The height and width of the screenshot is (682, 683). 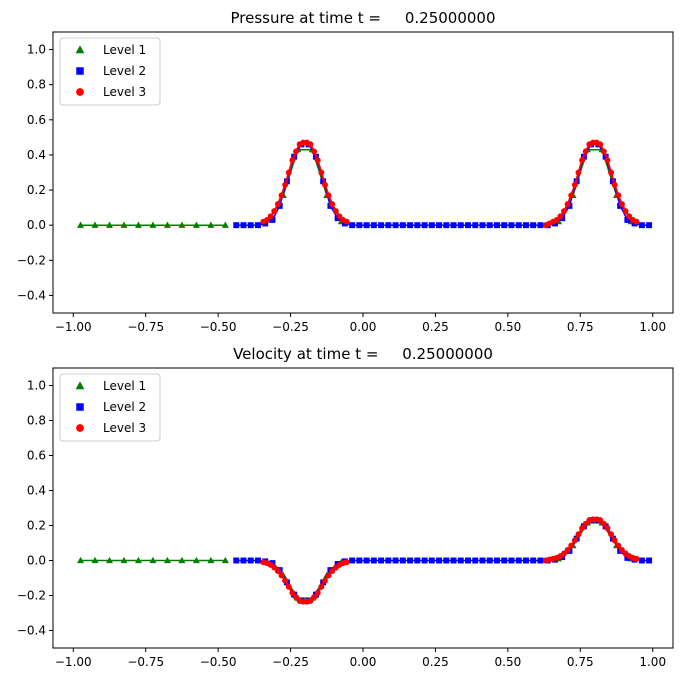 I want to click on velocity-x-tick-label: 0.00, so click(x=363, y=662).